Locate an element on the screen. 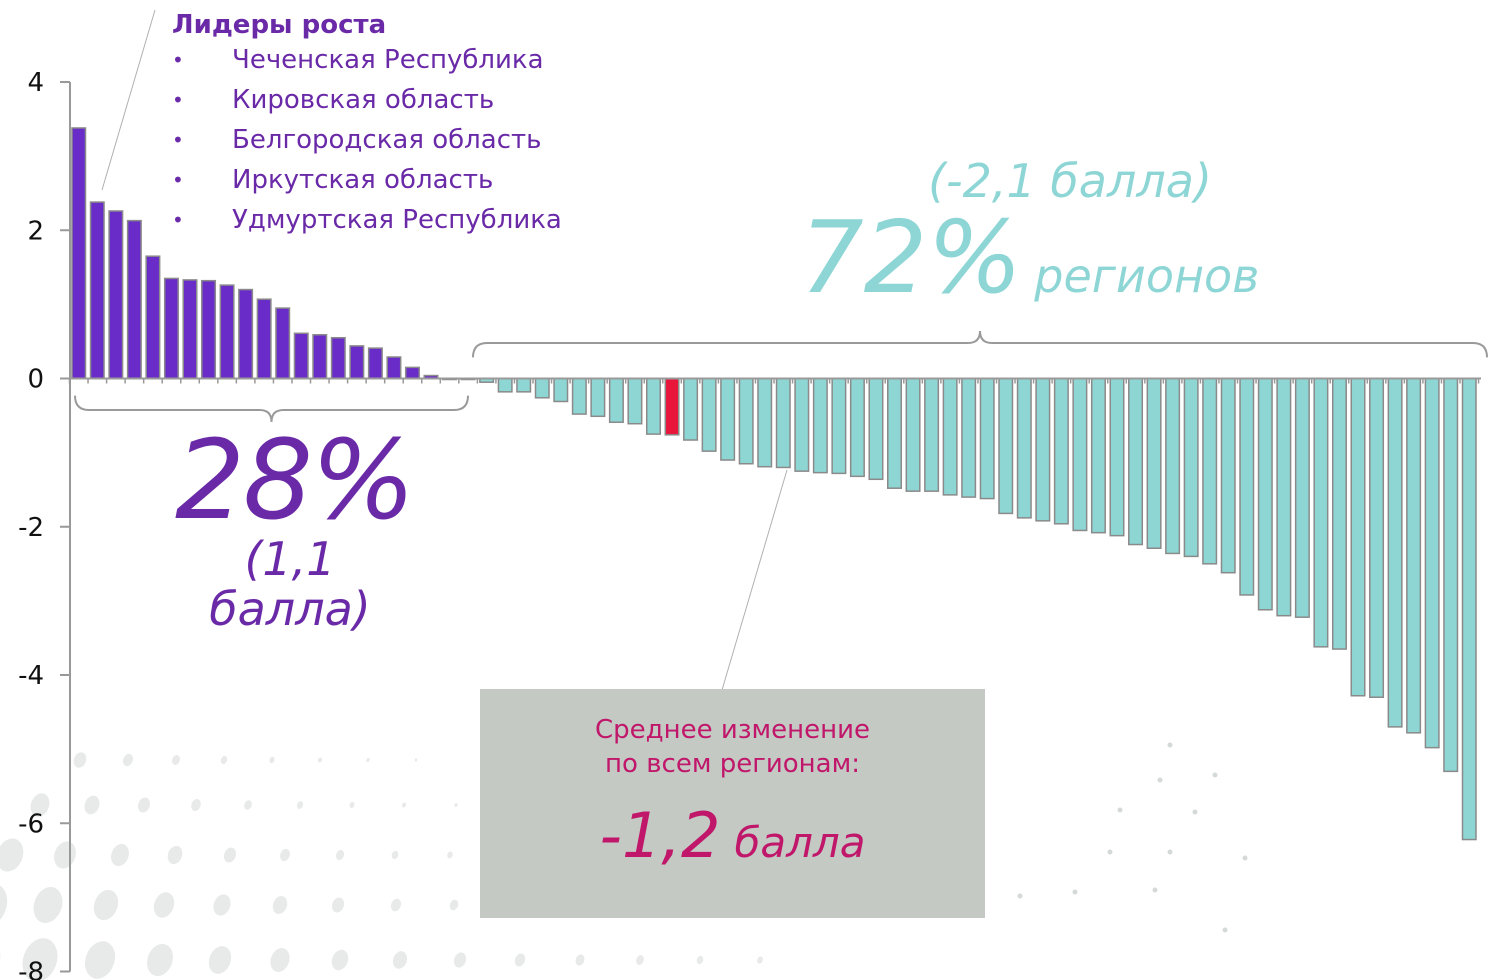 This screenshot has height=980, width=1489. y-tick-label: 2 is located at coordinates (35, 231).